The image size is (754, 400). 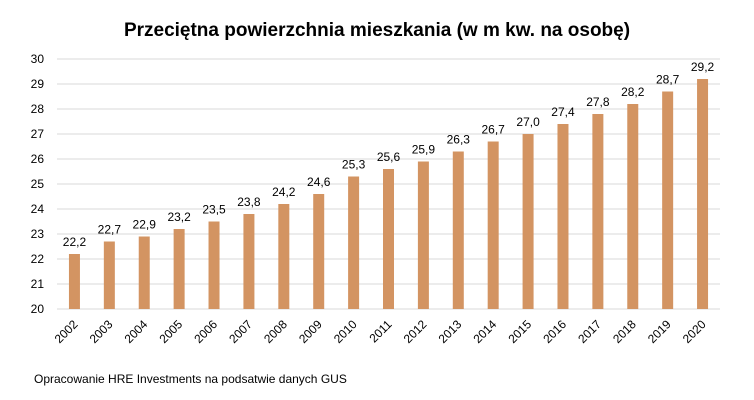 I want to click on data-label: 29,2, so click(x=703, y=67).